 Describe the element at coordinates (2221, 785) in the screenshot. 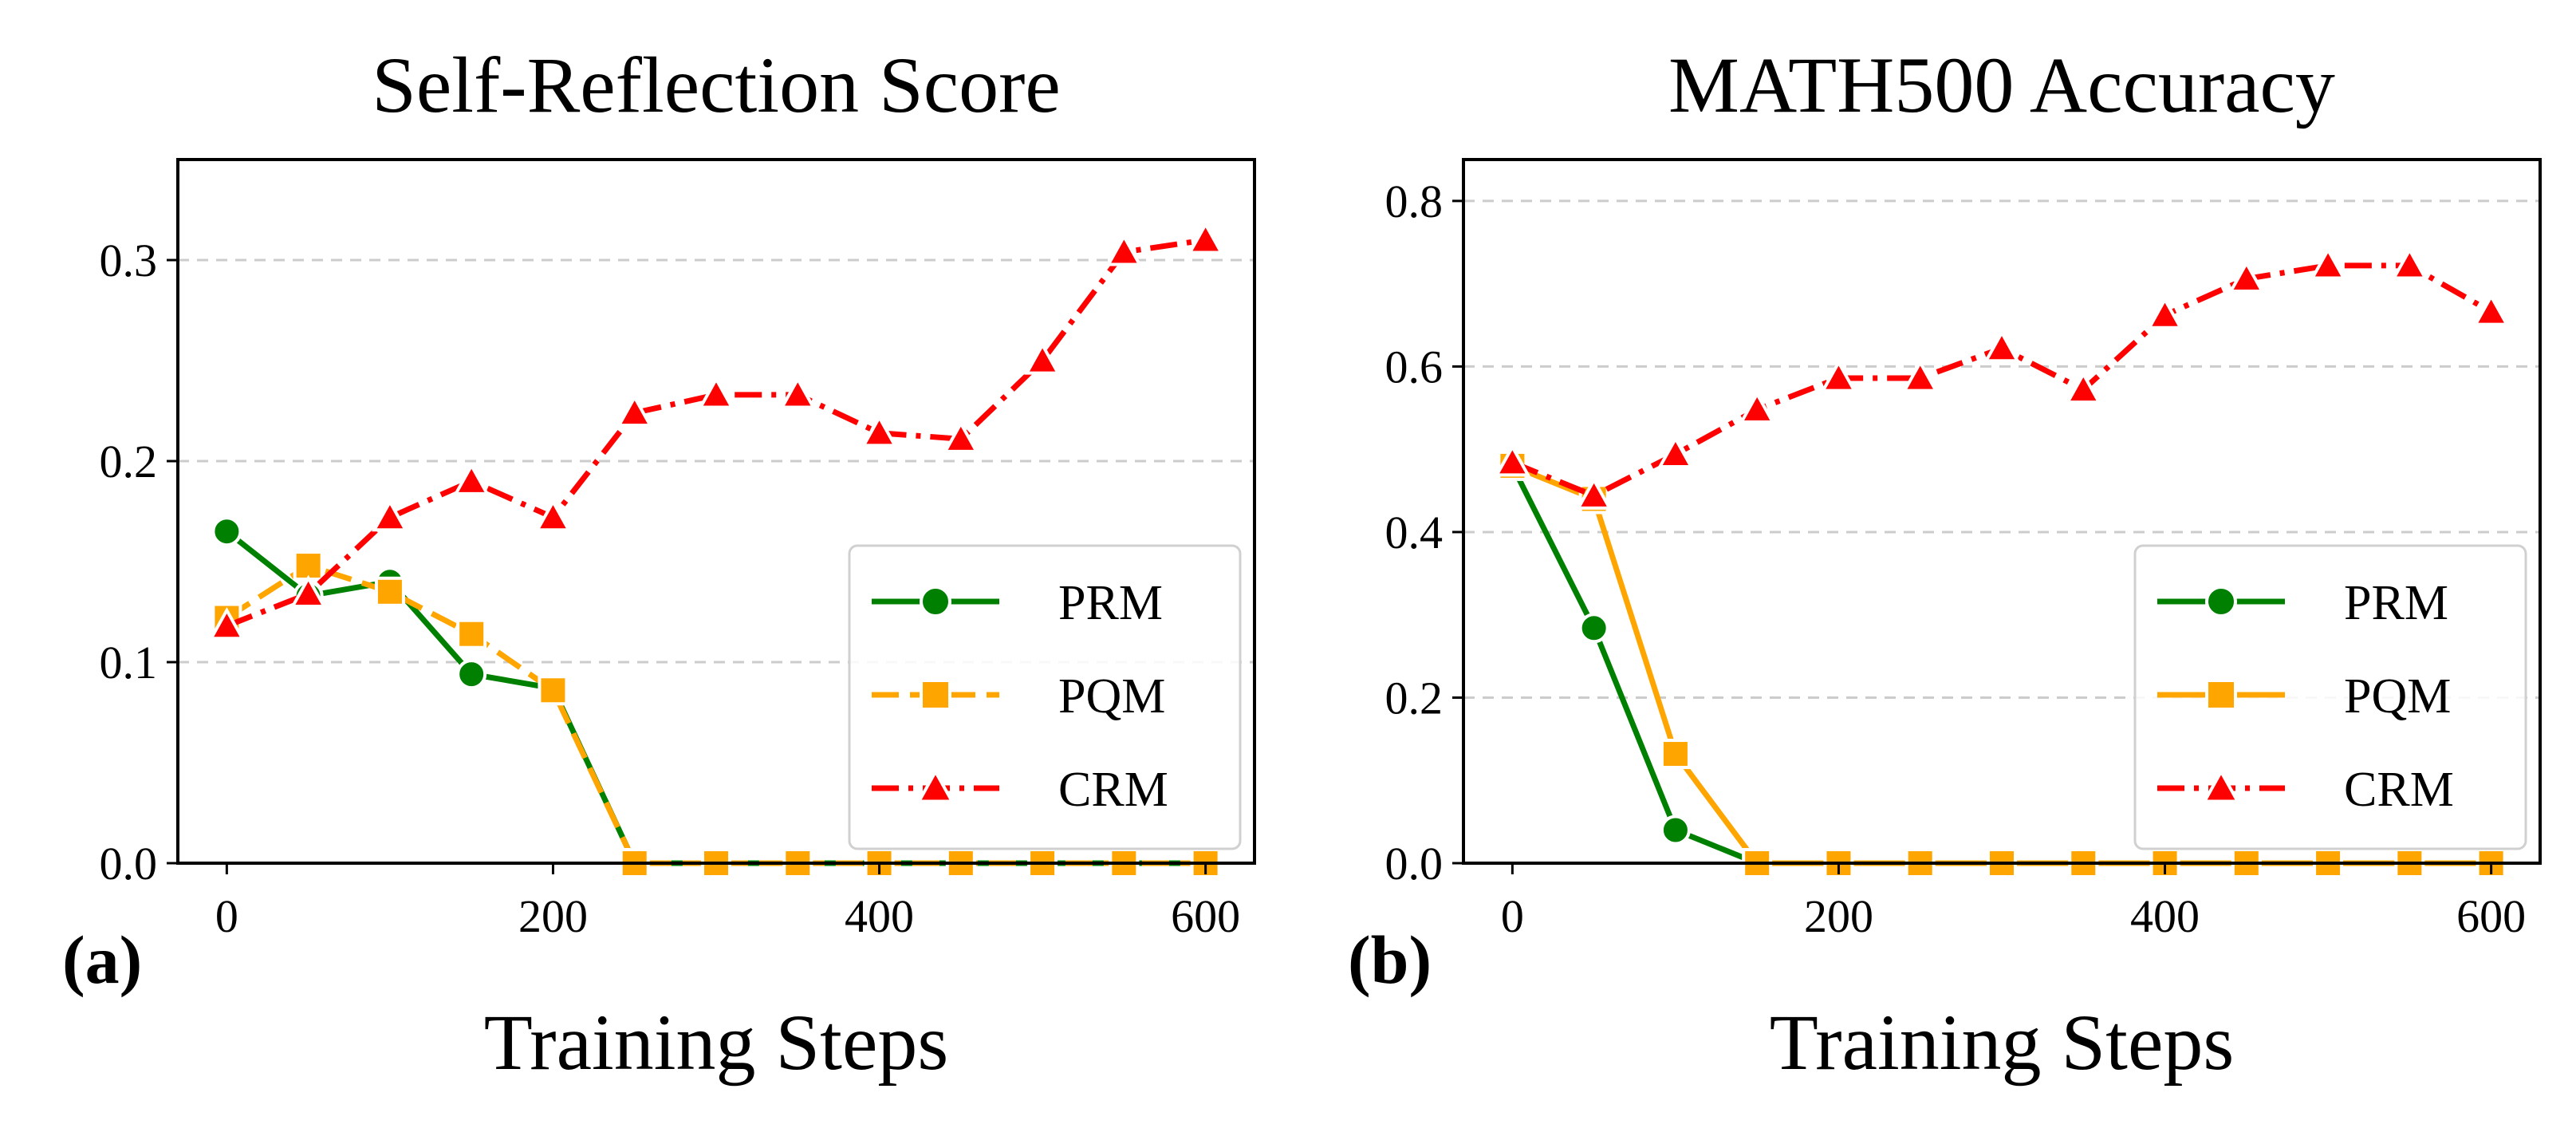

I see `panel-b-legend-crm-marker` at that location.